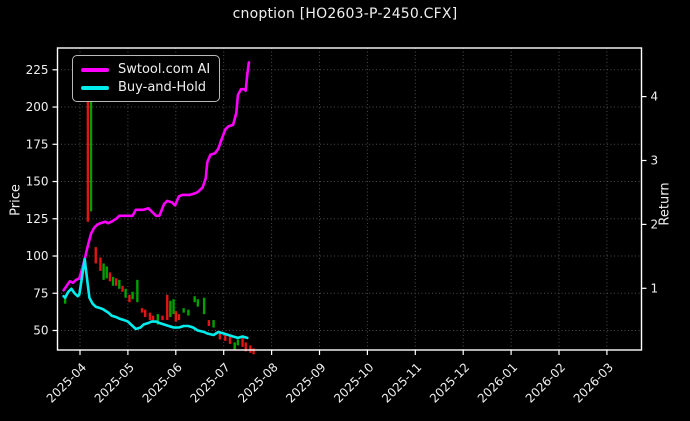 The height and width of the screenshot is (421, 690). I want to click on return-tick-label: 4, so click(655, 97).